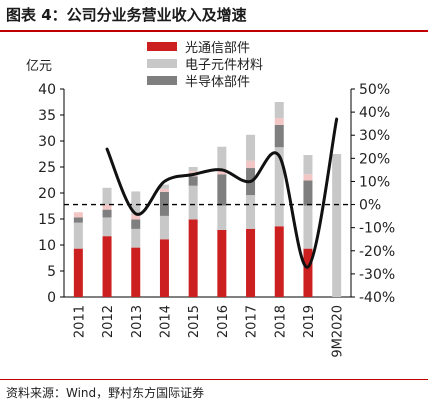  I want to click on x-axis-category-label: 2011, so click(79, 321).